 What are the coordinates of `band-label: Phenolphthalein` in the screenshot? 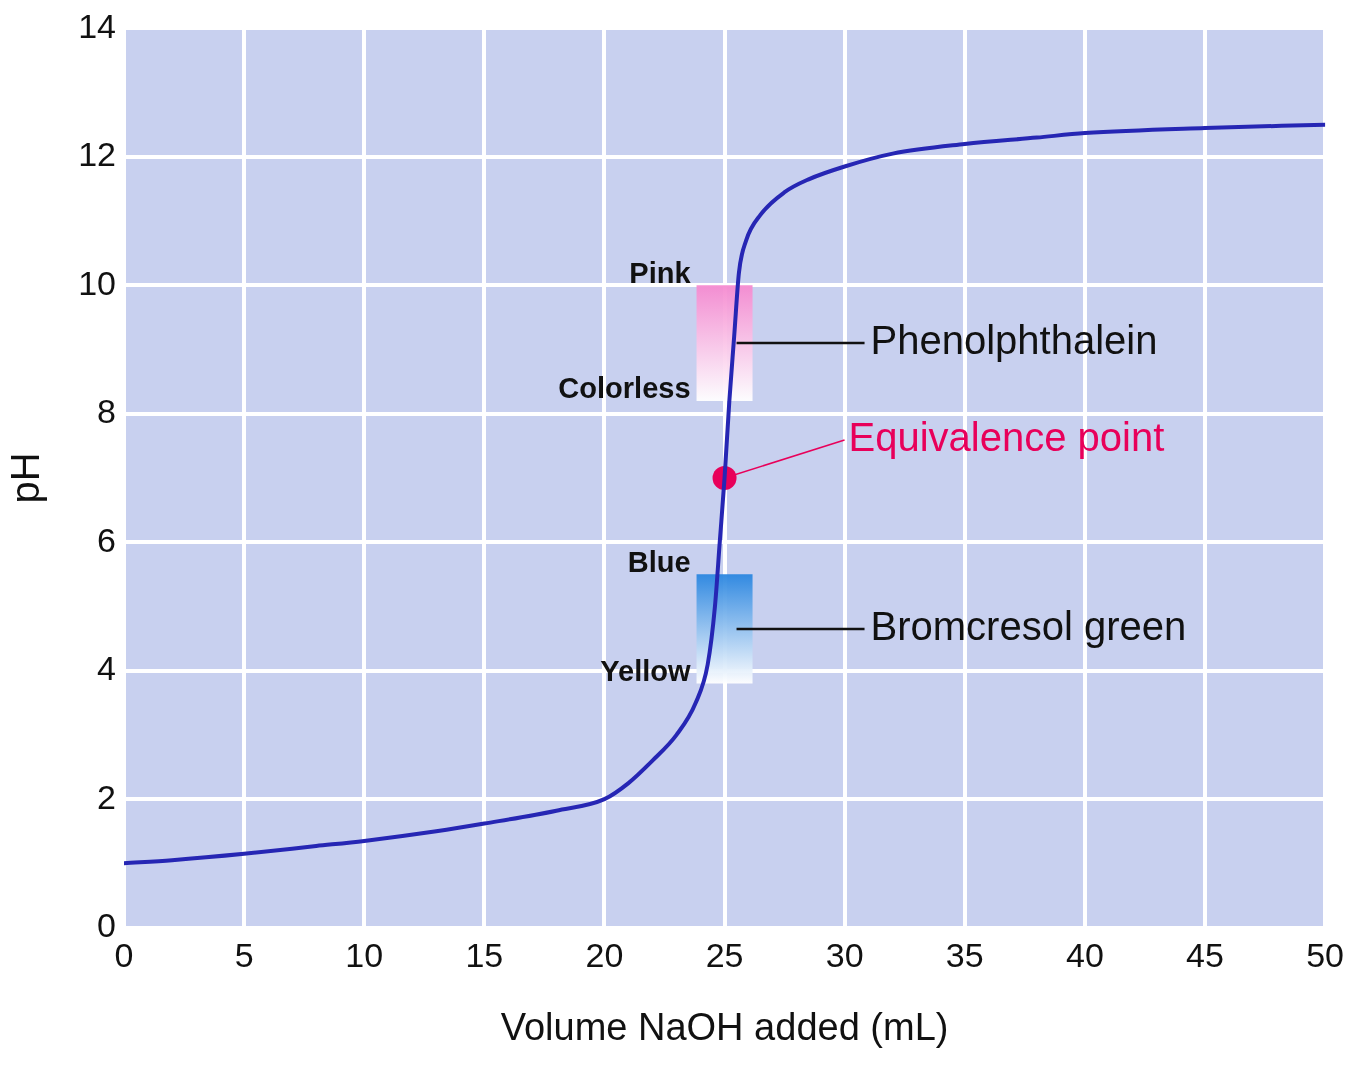 It's located at (1014, 340).